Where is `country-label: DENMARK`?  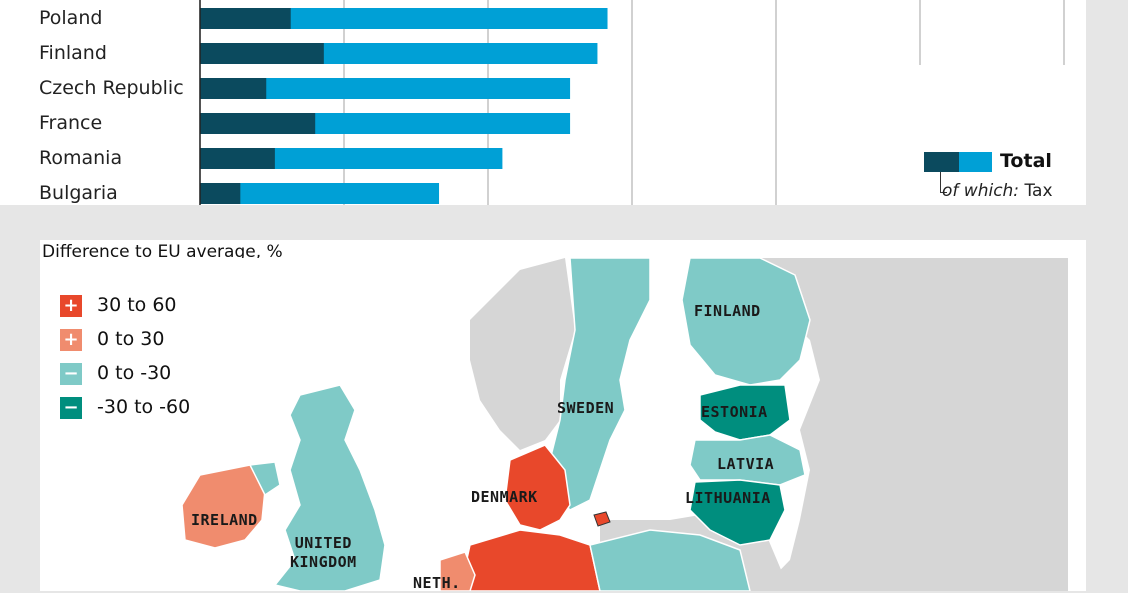 country-label: DENMARK is located at coordinates (504, 497).